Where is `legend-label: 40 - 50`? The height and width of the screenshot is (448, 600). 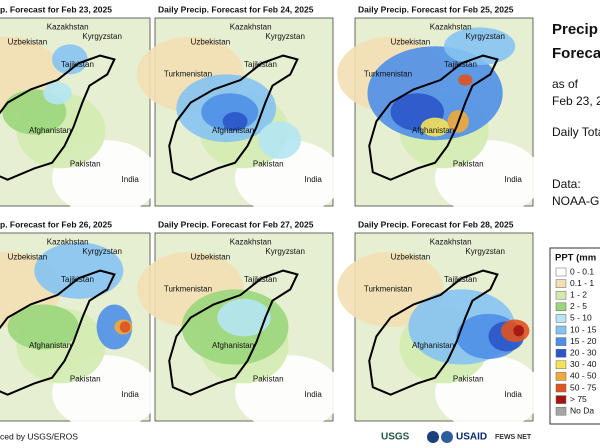
legend-label: 40 - 50 is located at coordinates (583, 376).